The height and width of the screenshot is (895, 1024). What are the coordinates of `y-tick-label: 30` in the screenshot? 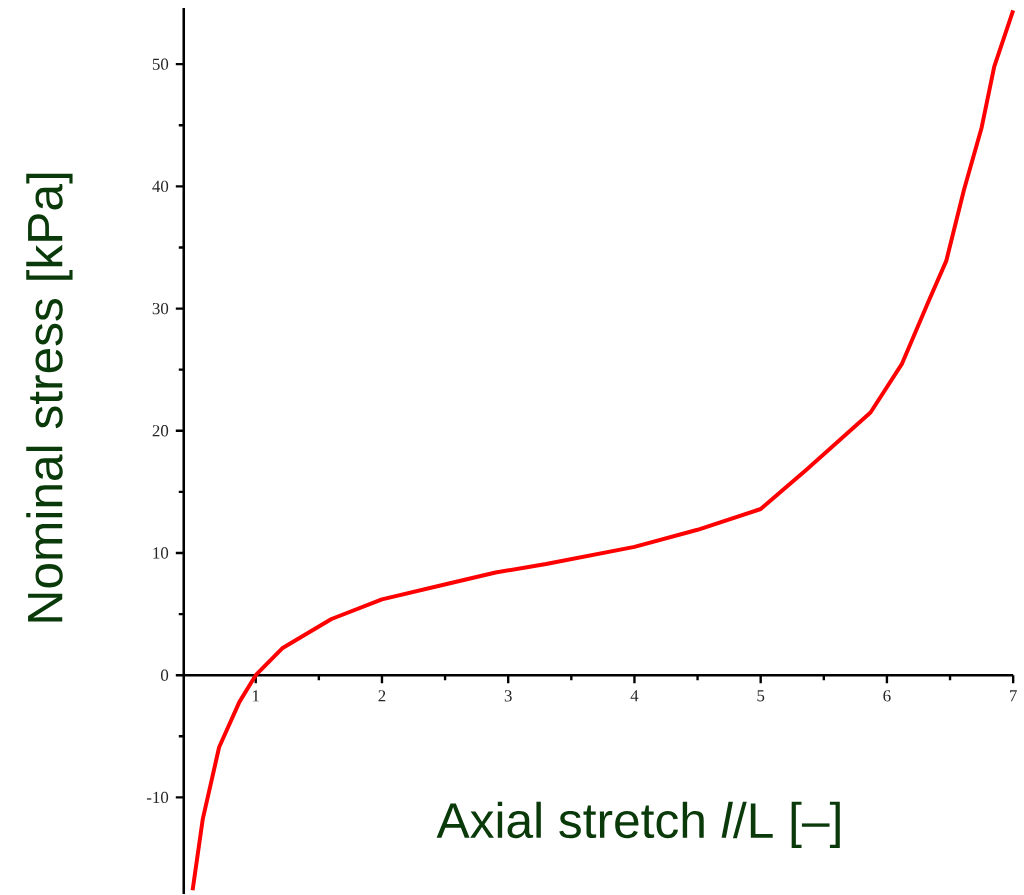 It's located at (160, 308).